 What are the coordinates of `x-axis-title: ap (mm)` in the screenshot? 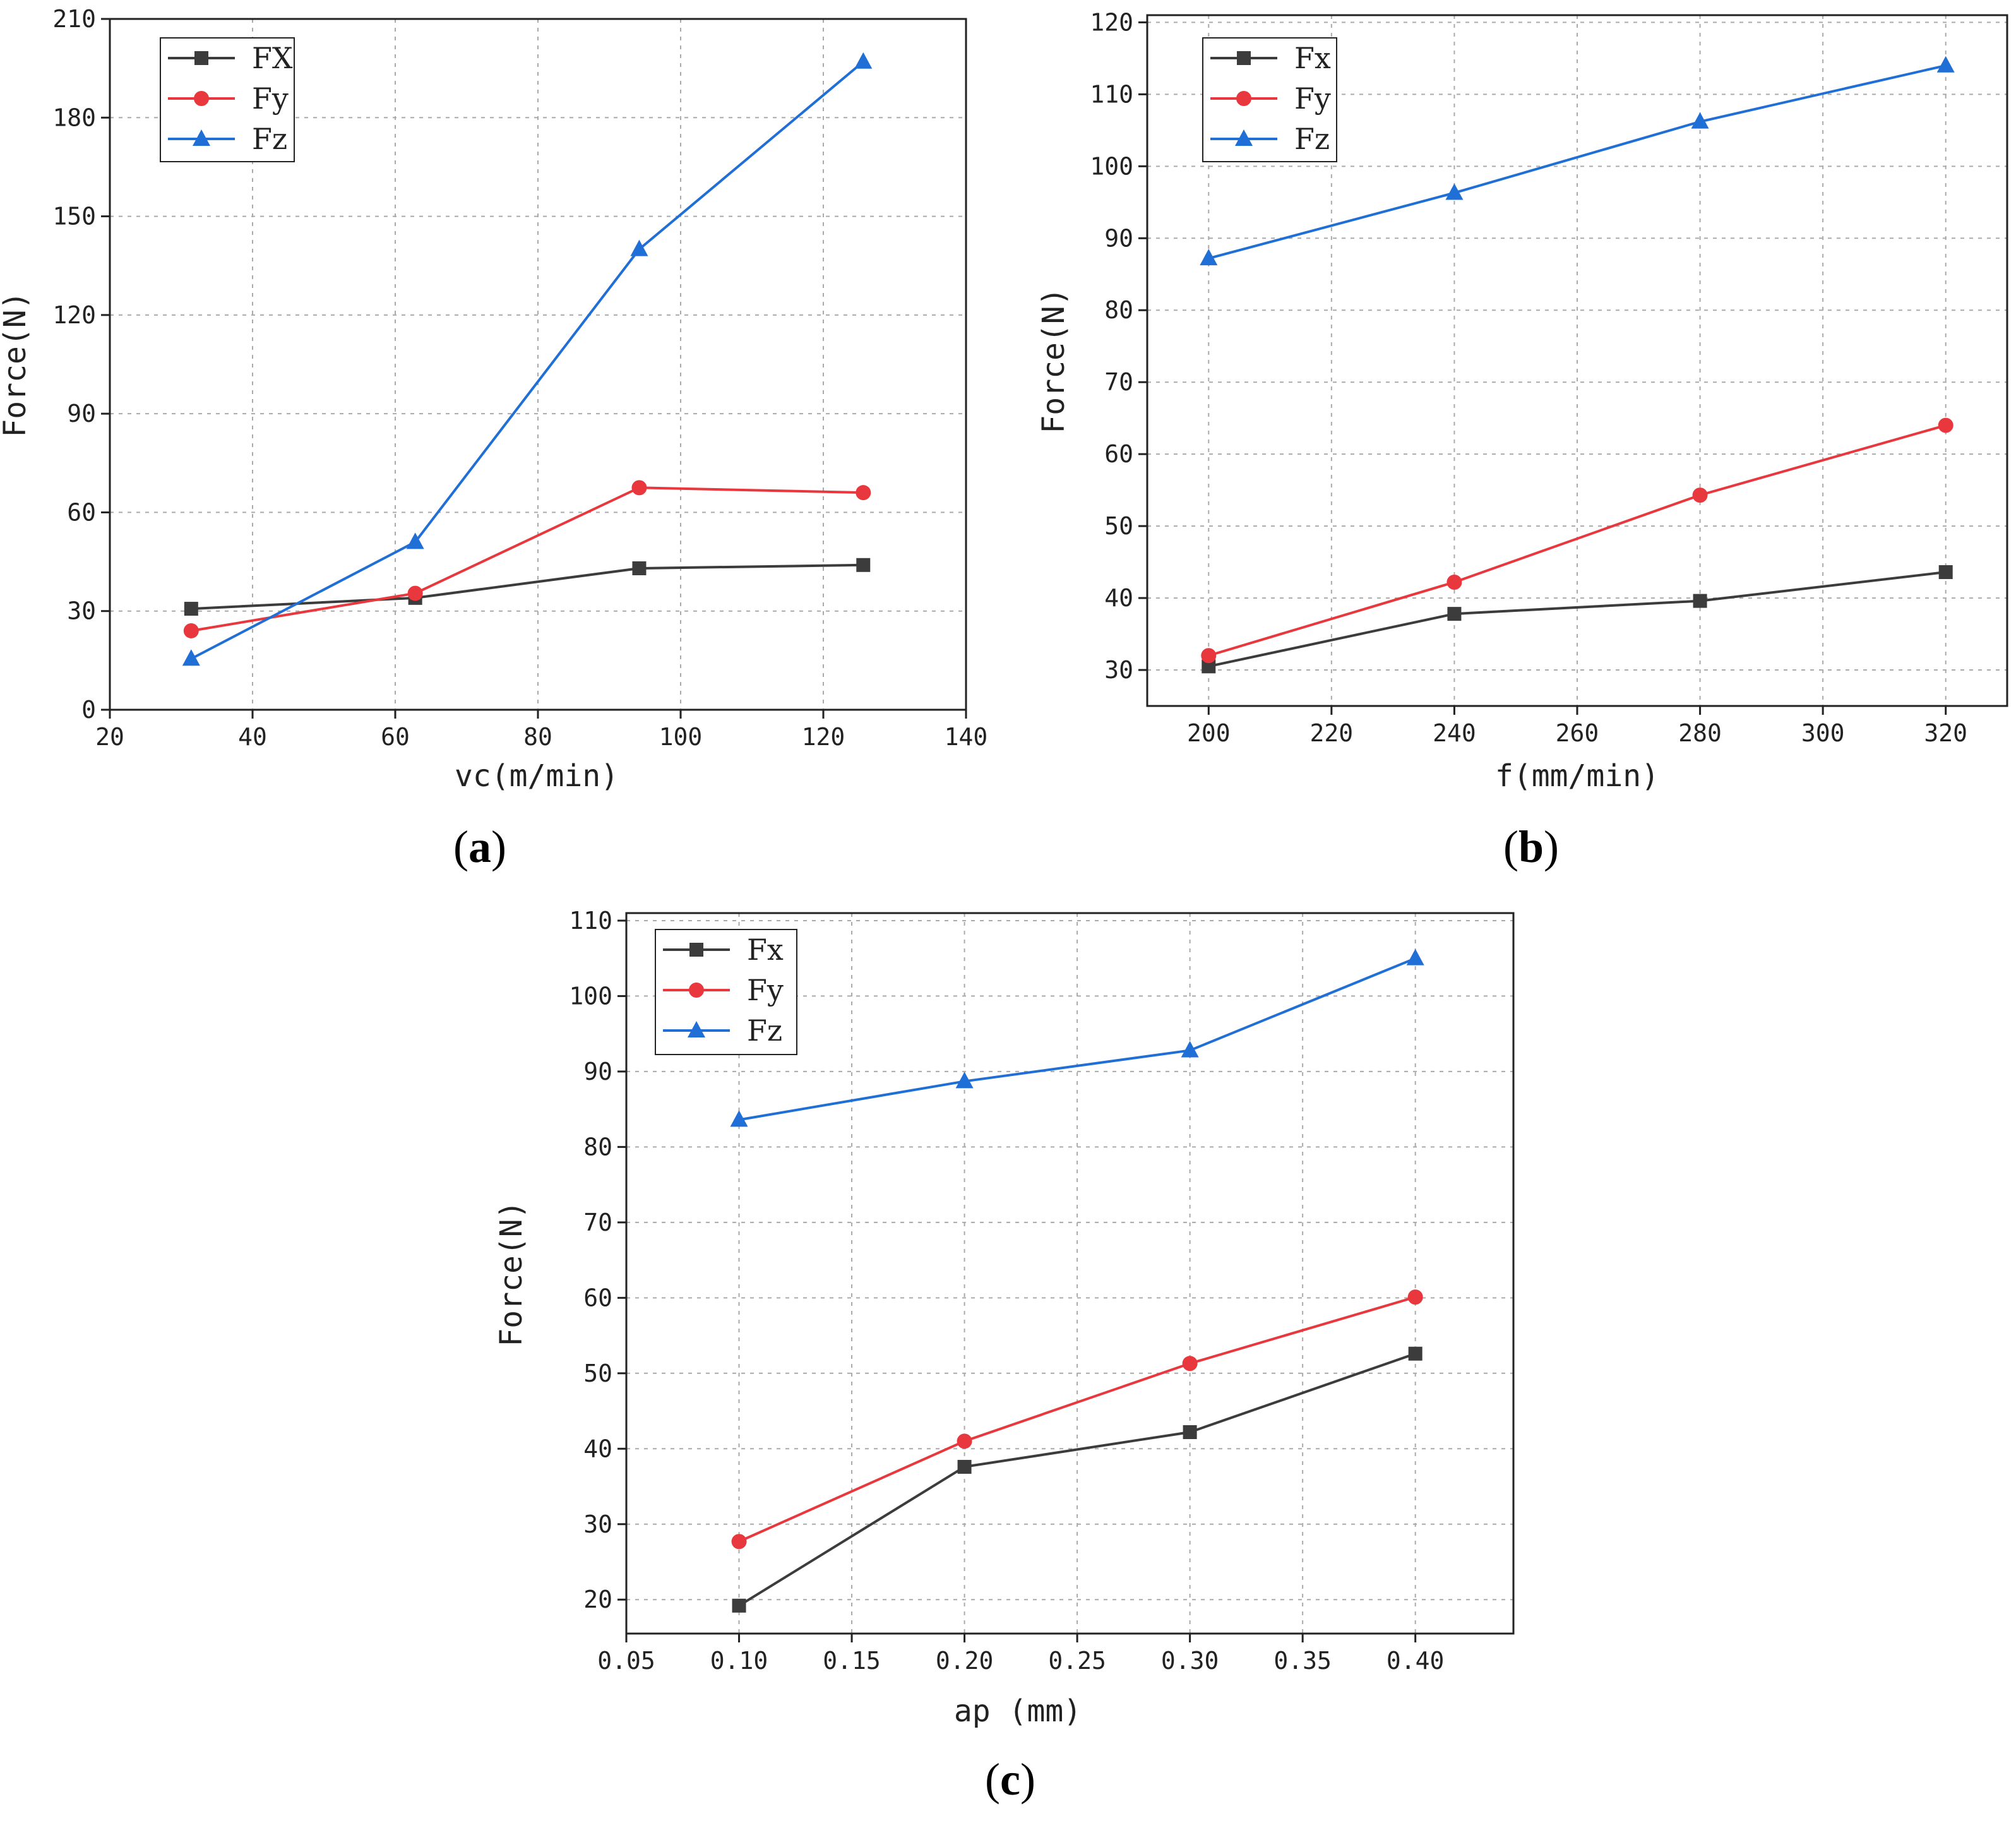 It's located at (1018, 1711).